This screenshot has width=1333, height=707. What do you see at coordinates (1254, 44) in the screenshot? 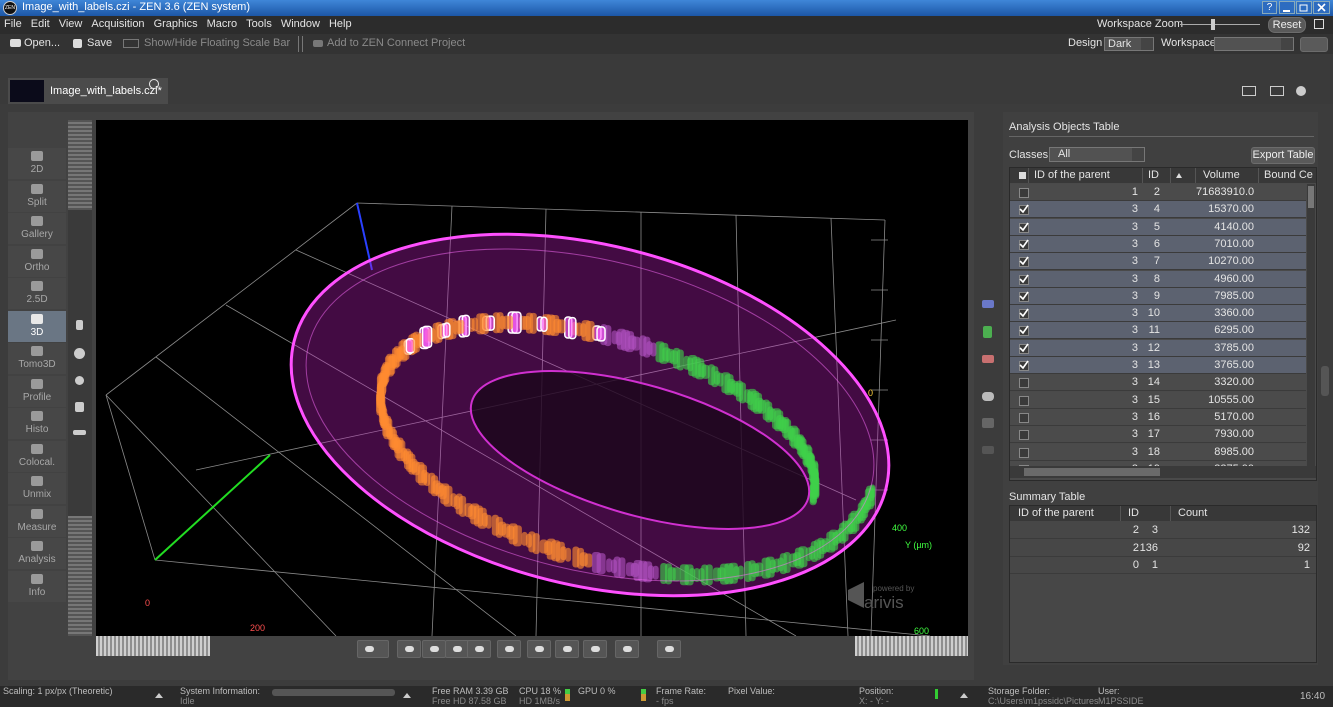
I see `workspace-dropdown` at bounding box center [1254, 44].